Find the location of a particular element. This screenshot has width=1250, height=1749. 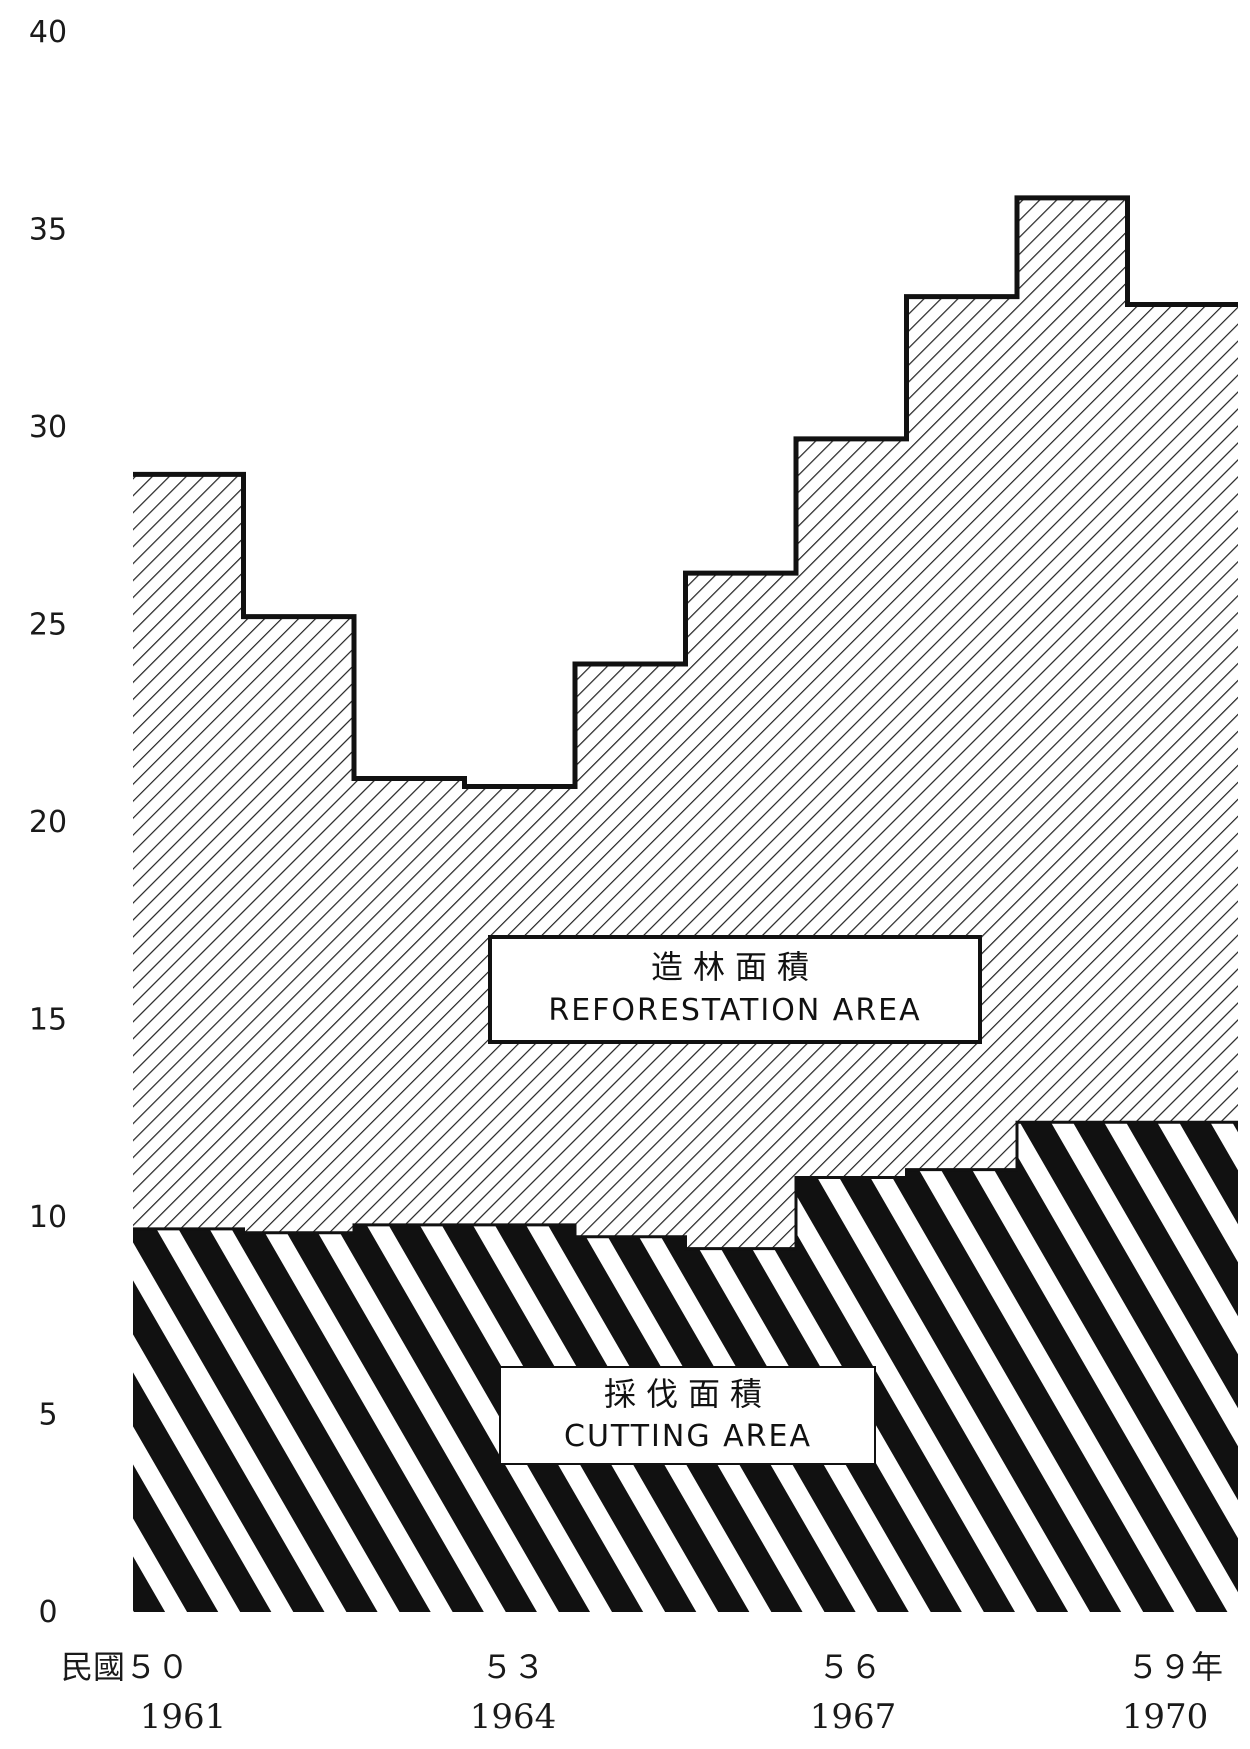

y-axis: 0 5 10 15 20 25 30 35 40 is located at coordinates (48, 822).